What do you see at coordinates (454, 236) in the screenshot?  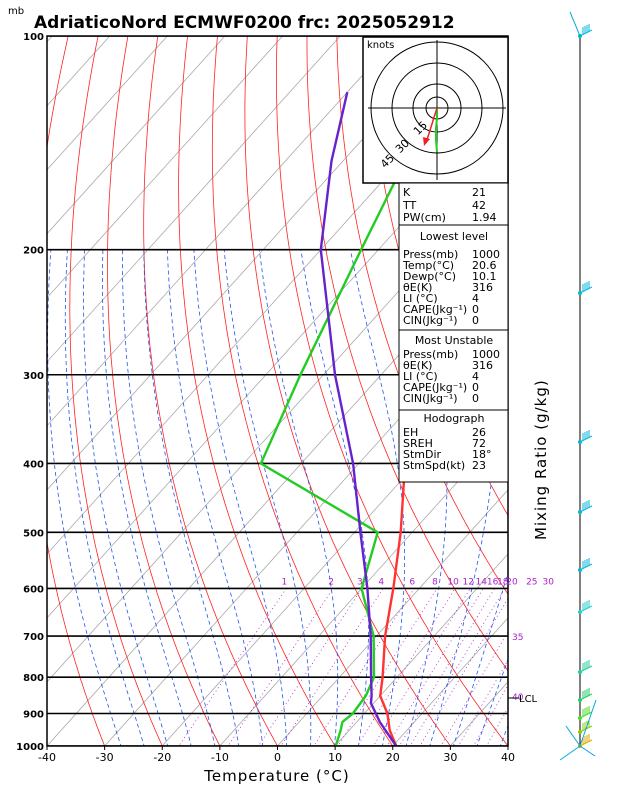 I see `lowest-level-header: Lowest level` at bounding box center [454, 236].